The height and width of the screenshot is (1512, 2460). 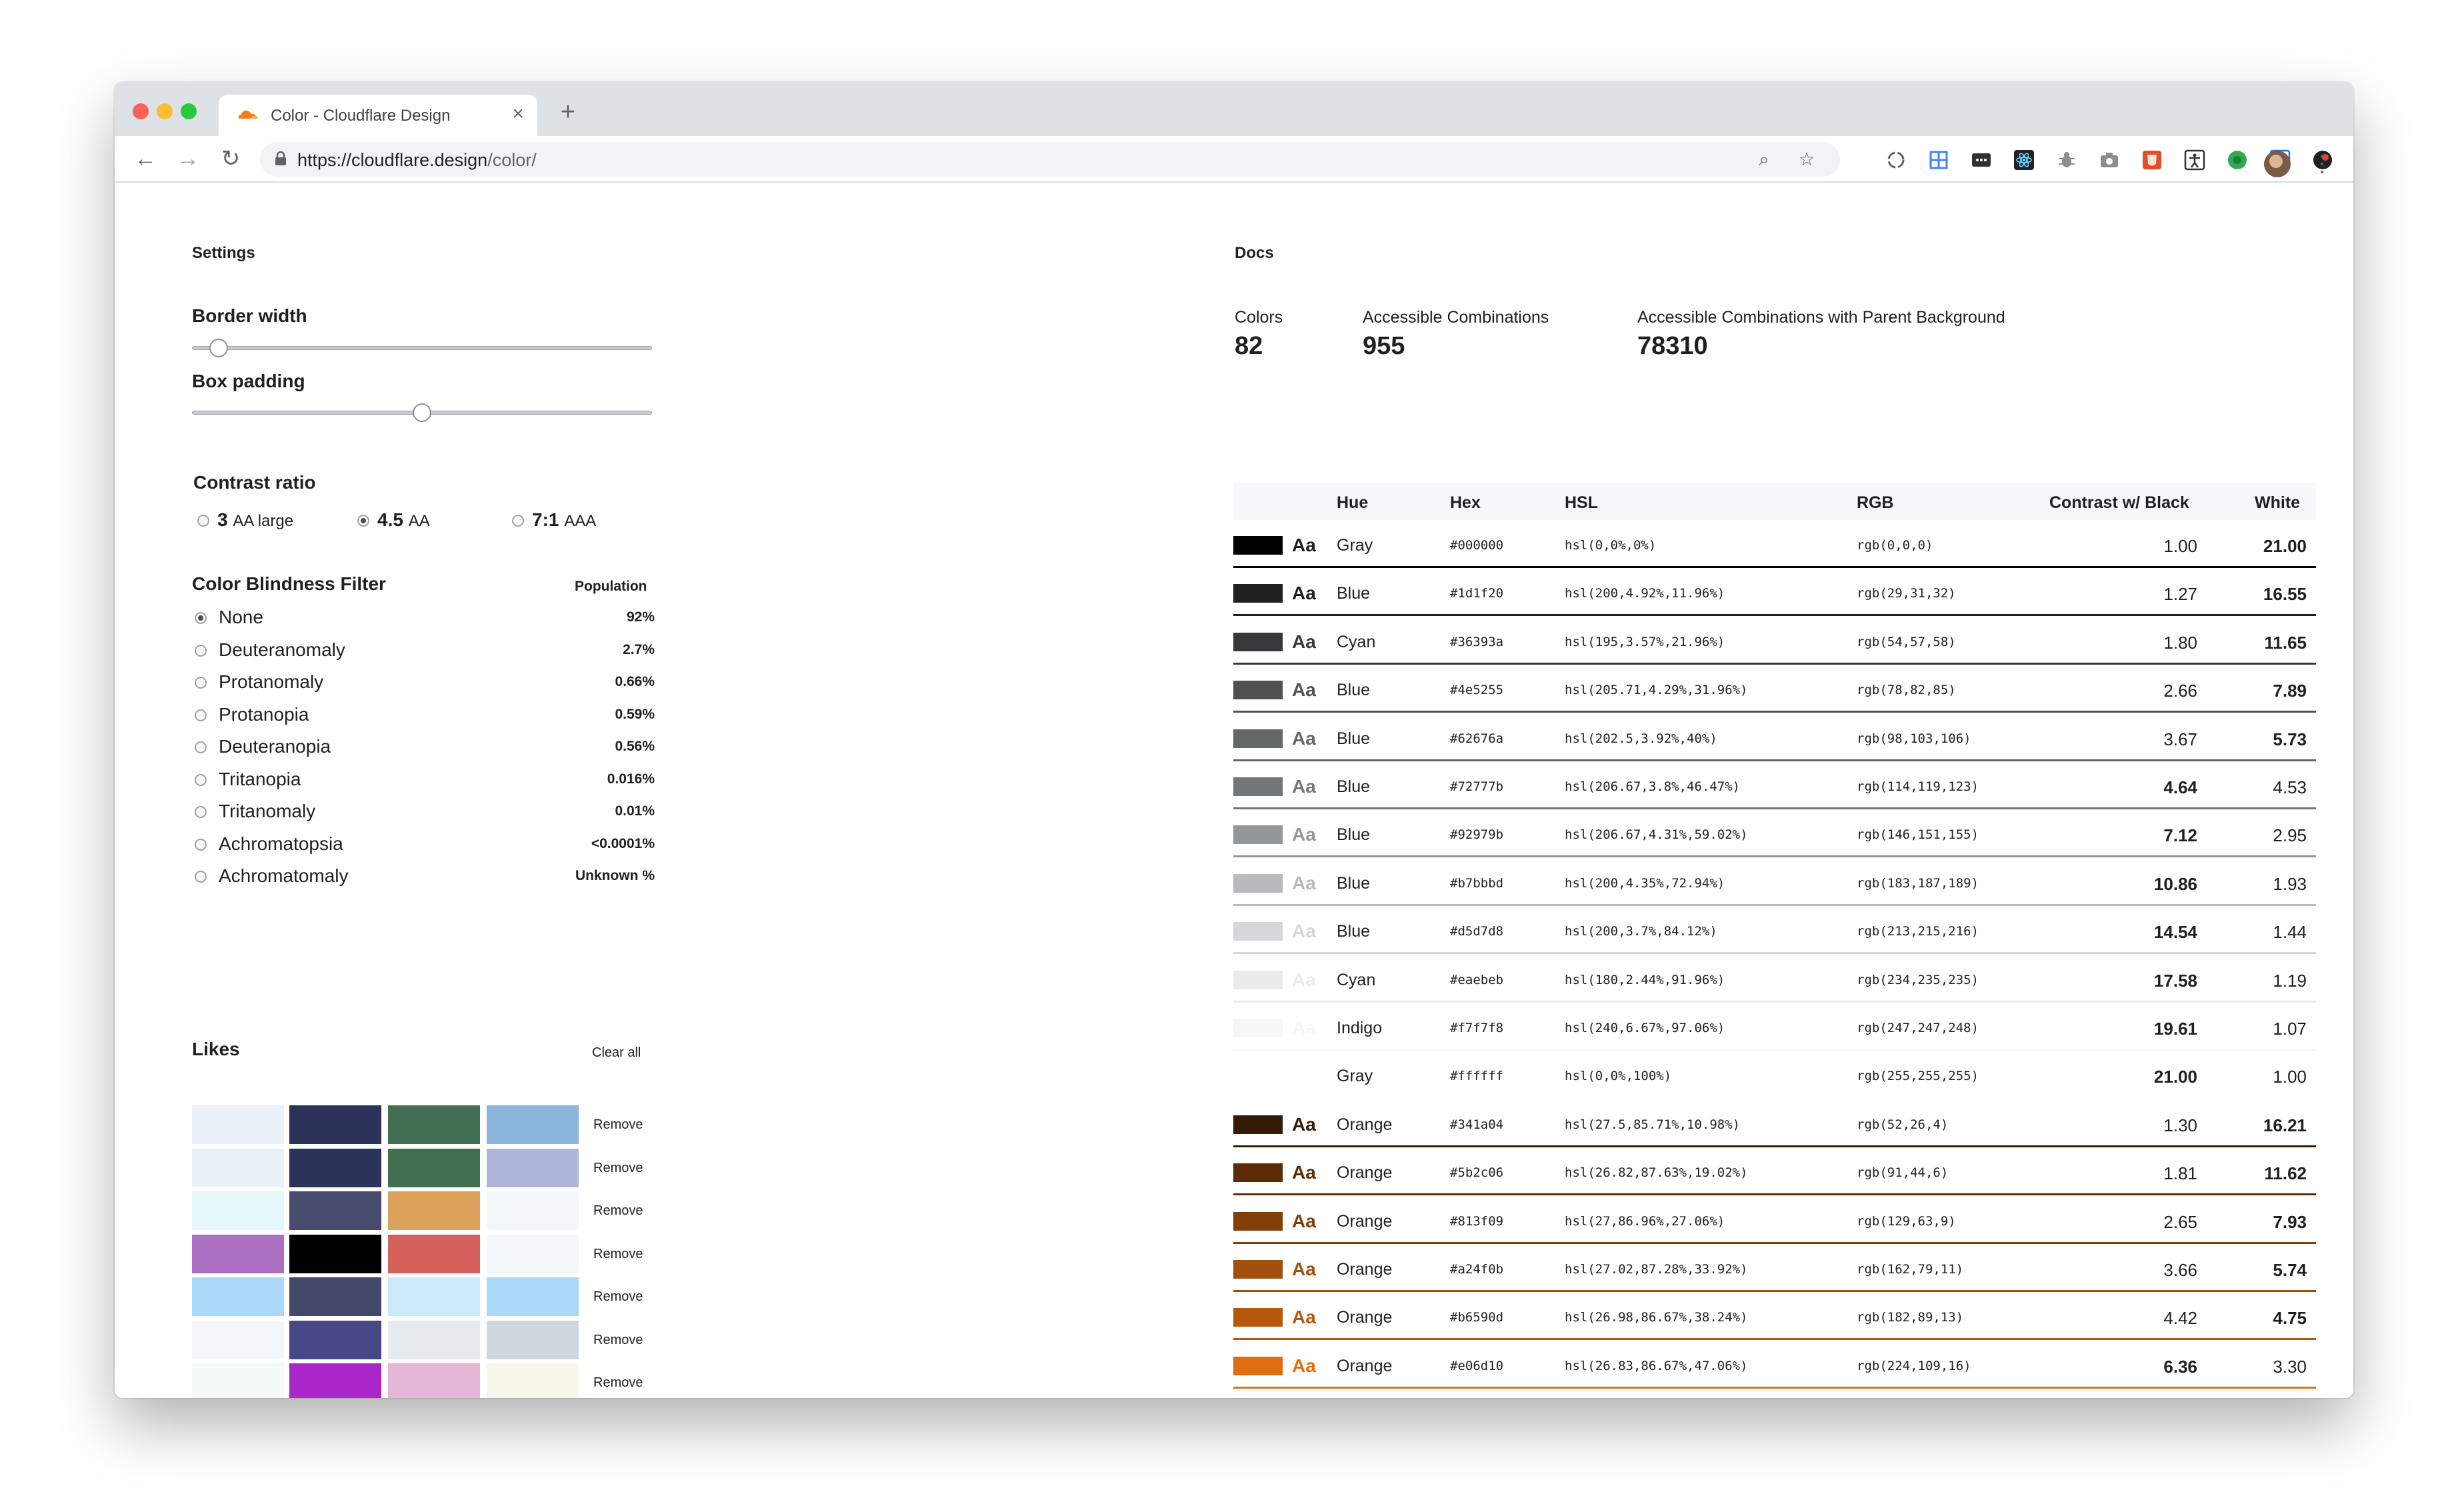 I want to click on dark-circle-icon, so click(x=2323, y=160).